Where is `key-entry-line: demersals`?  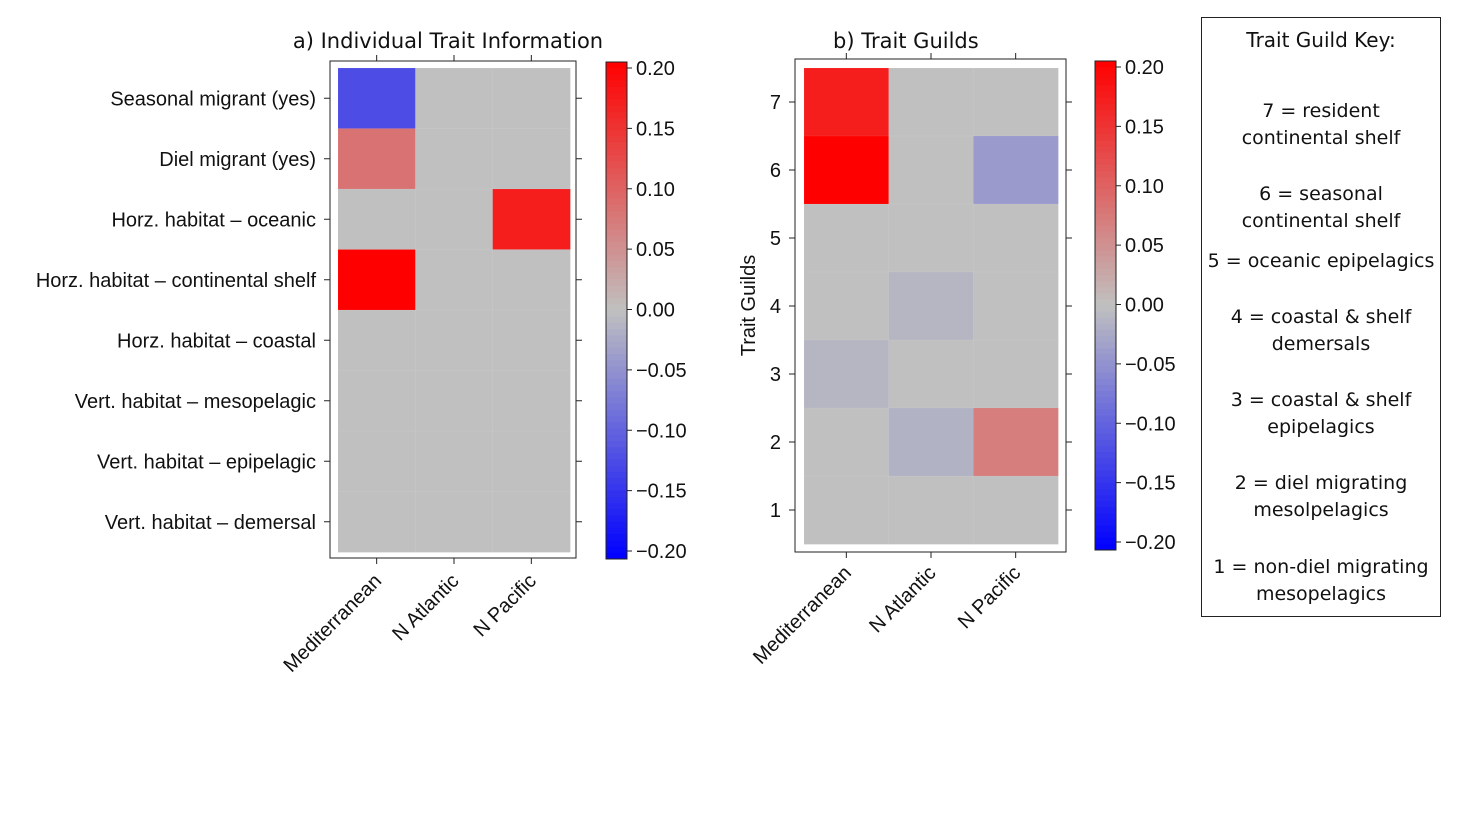
key-entry-line: demersals is located at coordinates (1321, 344).